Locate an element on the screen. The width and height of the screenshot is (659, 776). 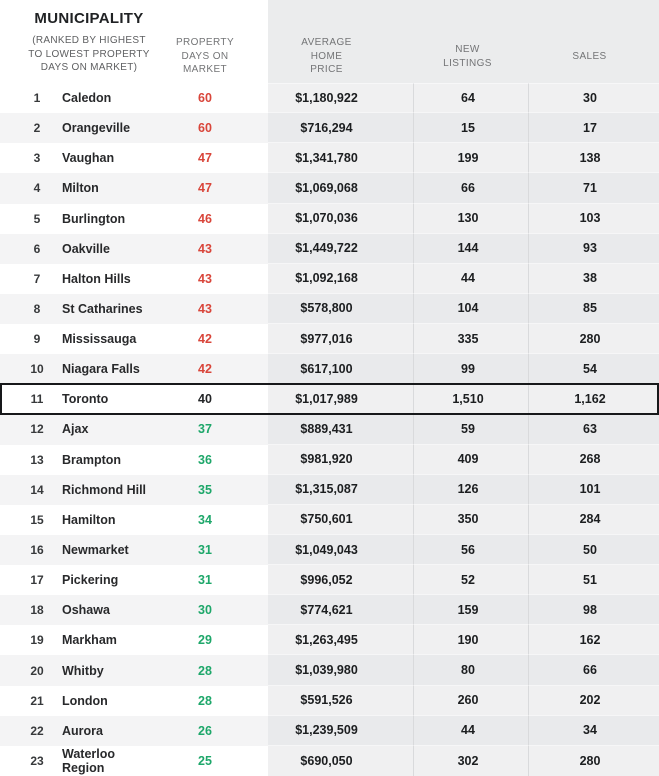
rank-value: 6 is located at coordinates (30, 248).